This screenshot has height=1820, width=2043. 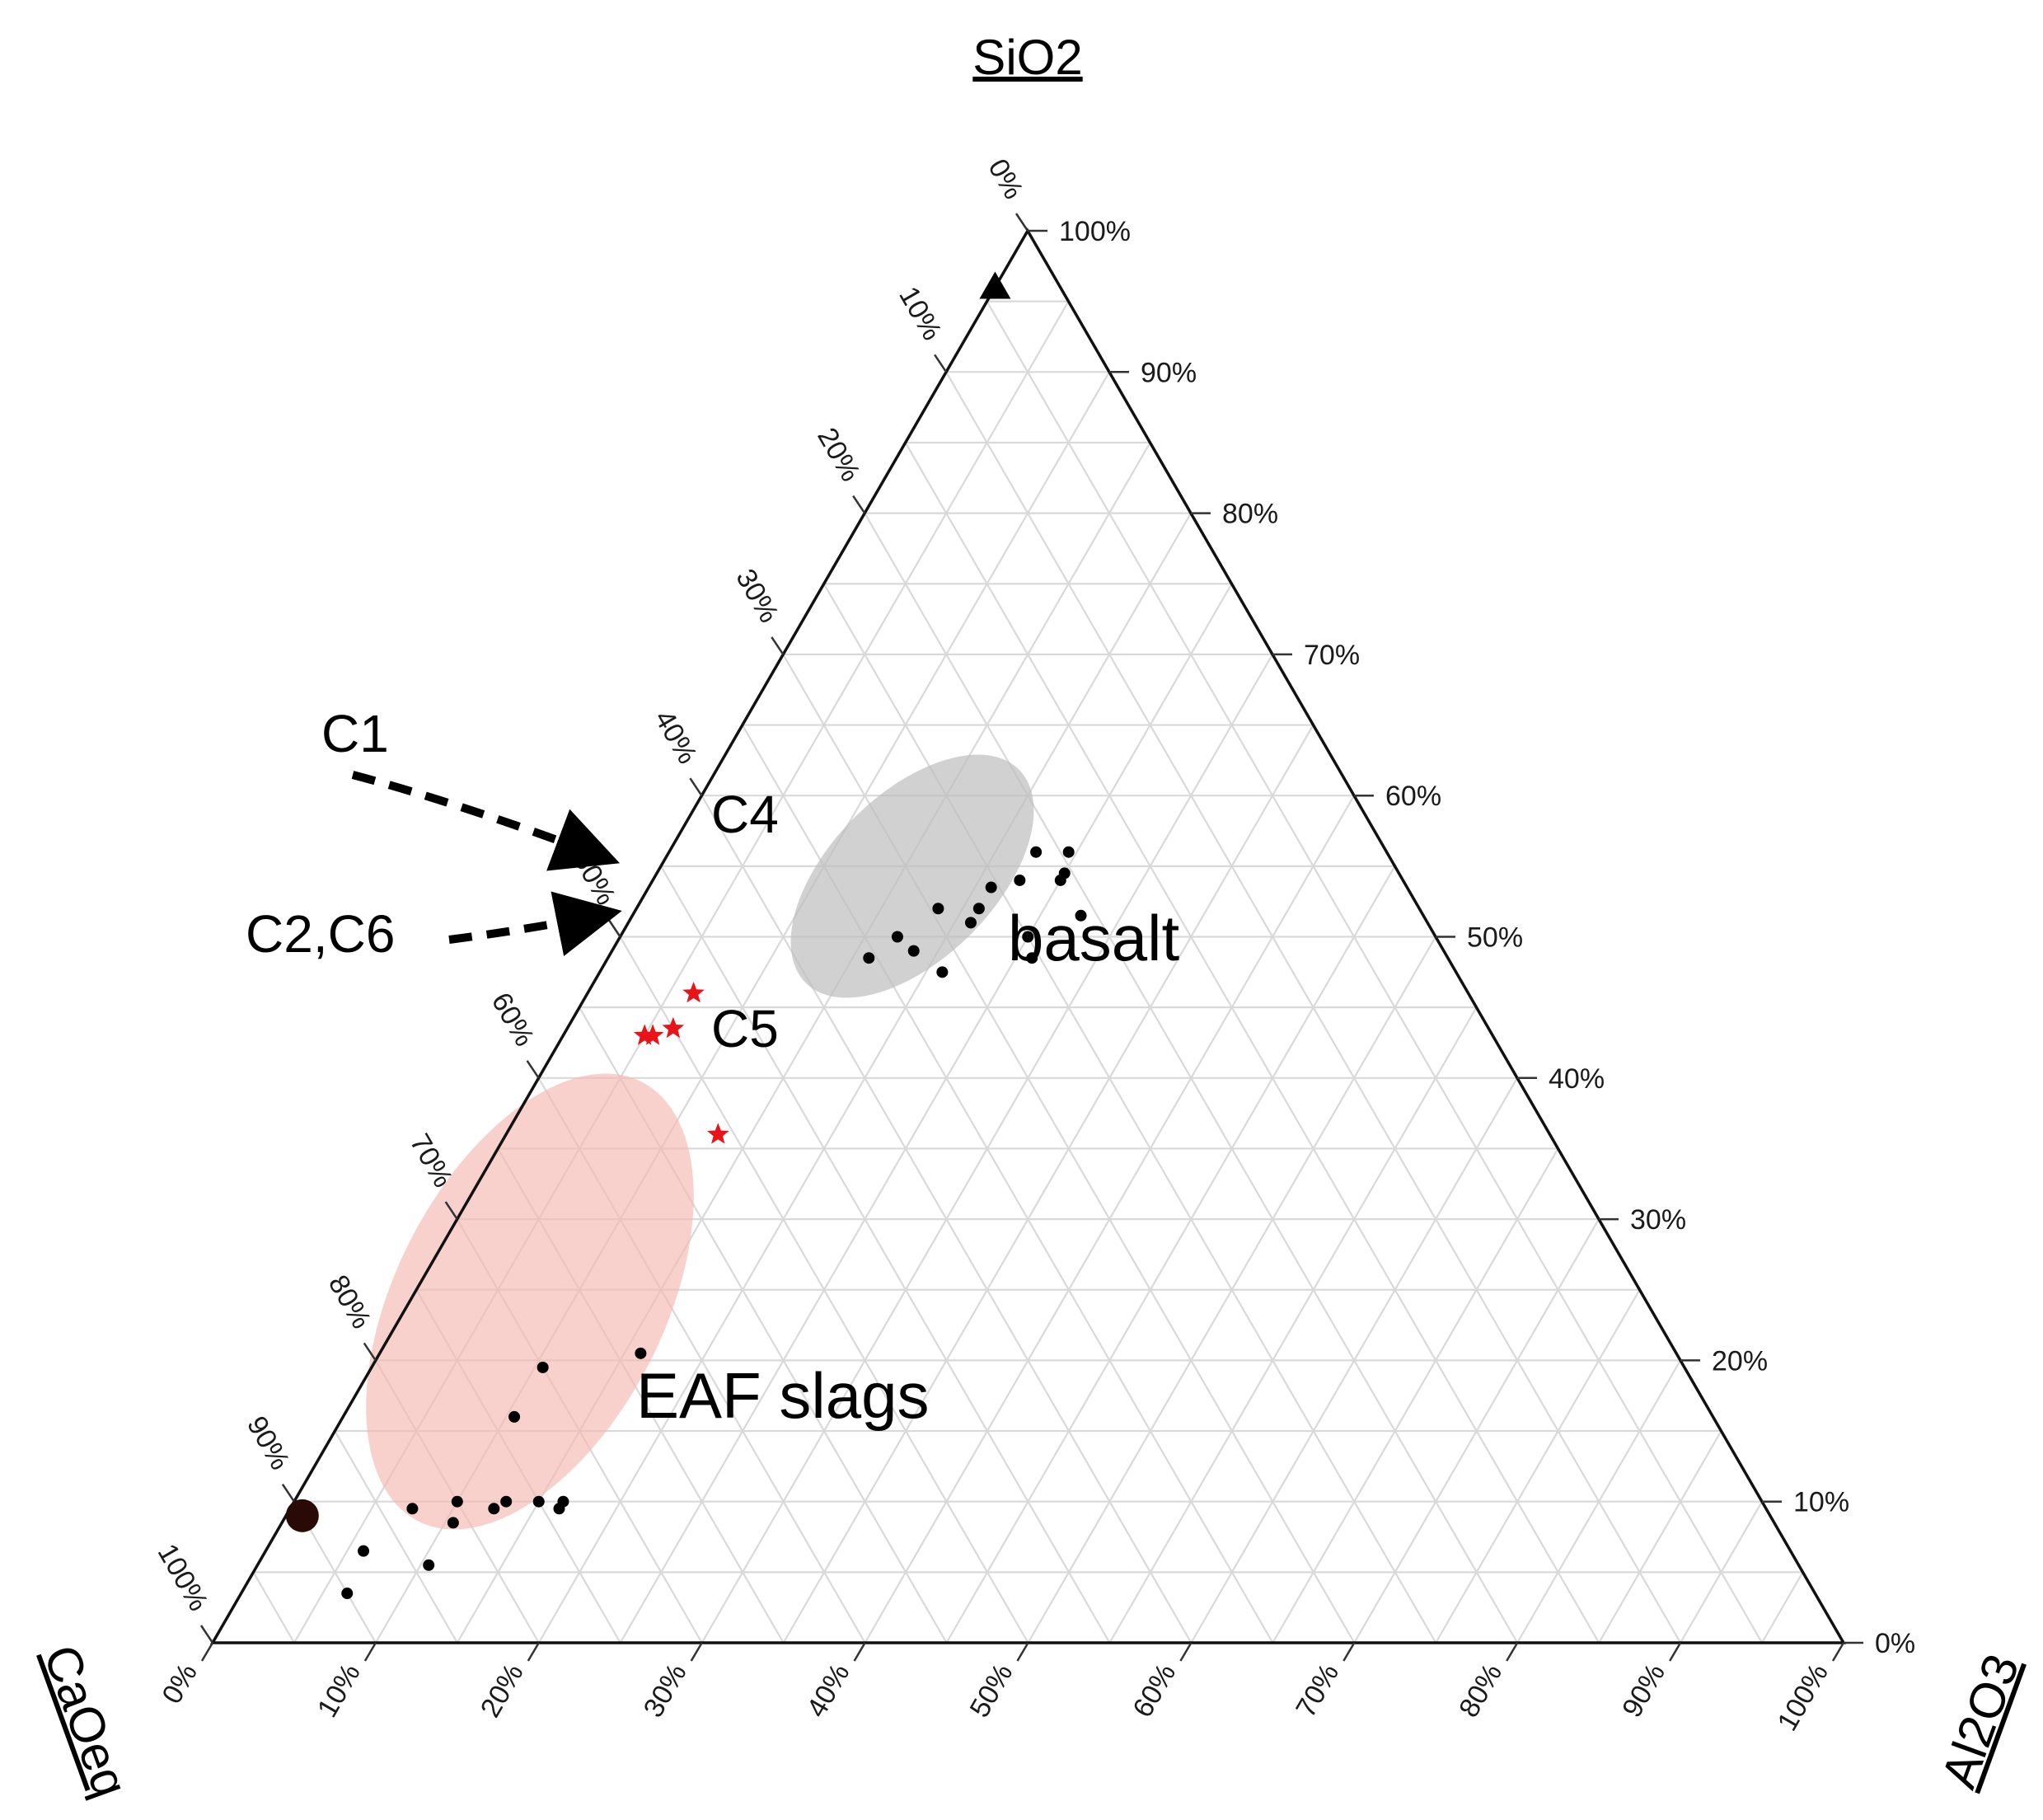 What do you see at coordinates (782, 1395) in the screenshot?
I see `label-eaf-slags: EAF slags` at bounding box center [782, 1395].